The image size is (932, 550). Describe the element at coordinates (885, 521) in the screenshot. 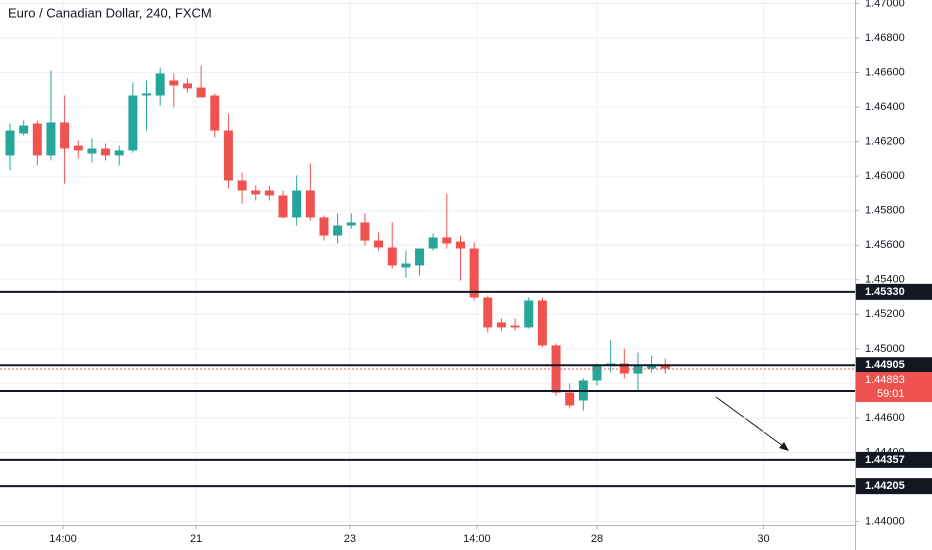

I see `y-tick-label: 1.44000` at that location.